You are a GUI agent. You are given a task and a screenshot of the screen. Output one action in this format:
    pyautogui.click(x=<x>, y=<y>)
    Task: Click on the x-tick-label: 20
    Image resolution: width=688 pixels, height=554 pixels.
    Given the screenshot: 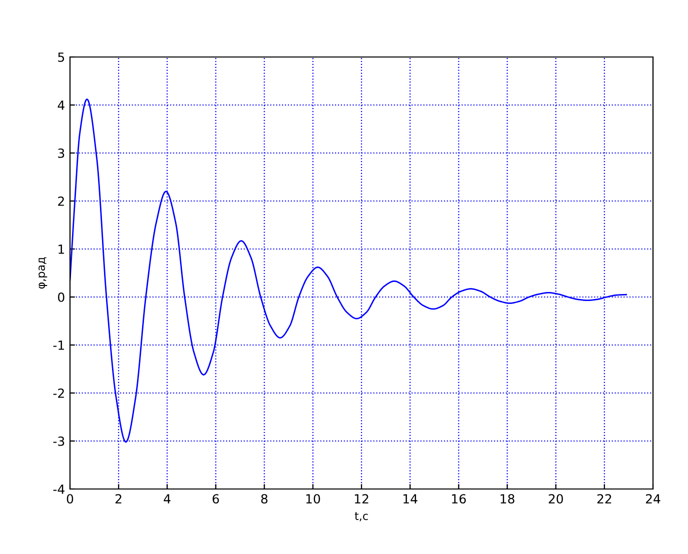 What is the action you would take?
    pyautogui.click(x=555, y=499)
    